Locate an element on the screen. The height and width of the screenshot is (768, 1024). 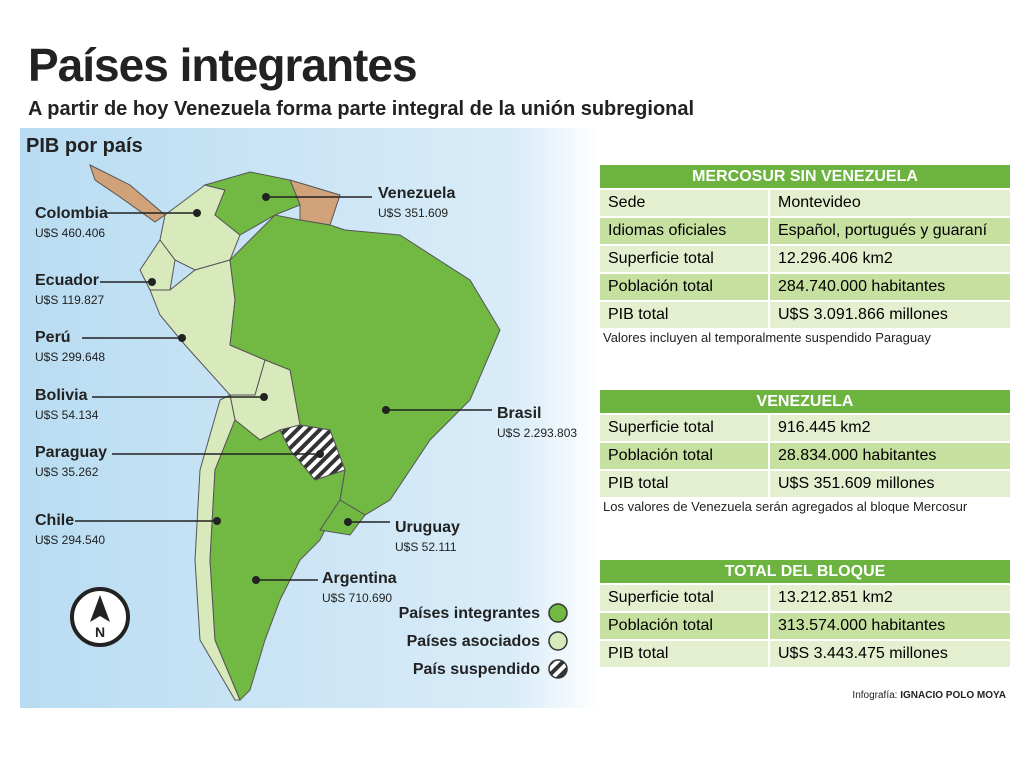
table-row: PIB total U$S 3.443.475 millones is located at coordinates (805, 654).